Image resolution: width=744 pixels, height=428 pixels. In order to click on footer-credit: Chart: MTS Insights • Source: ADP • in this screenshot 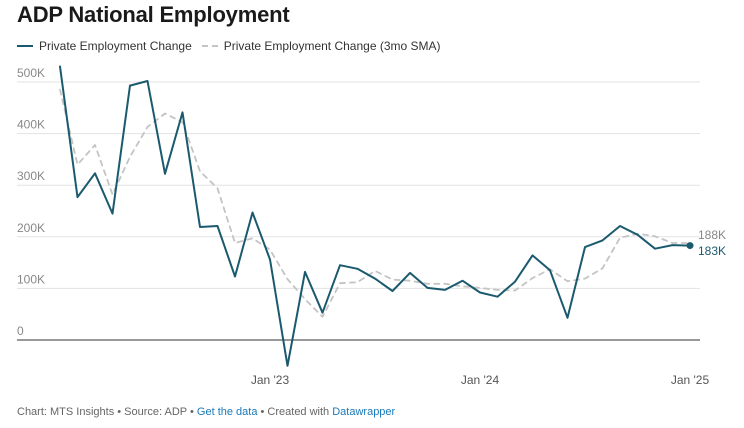, I will do `click(107, 412)`.